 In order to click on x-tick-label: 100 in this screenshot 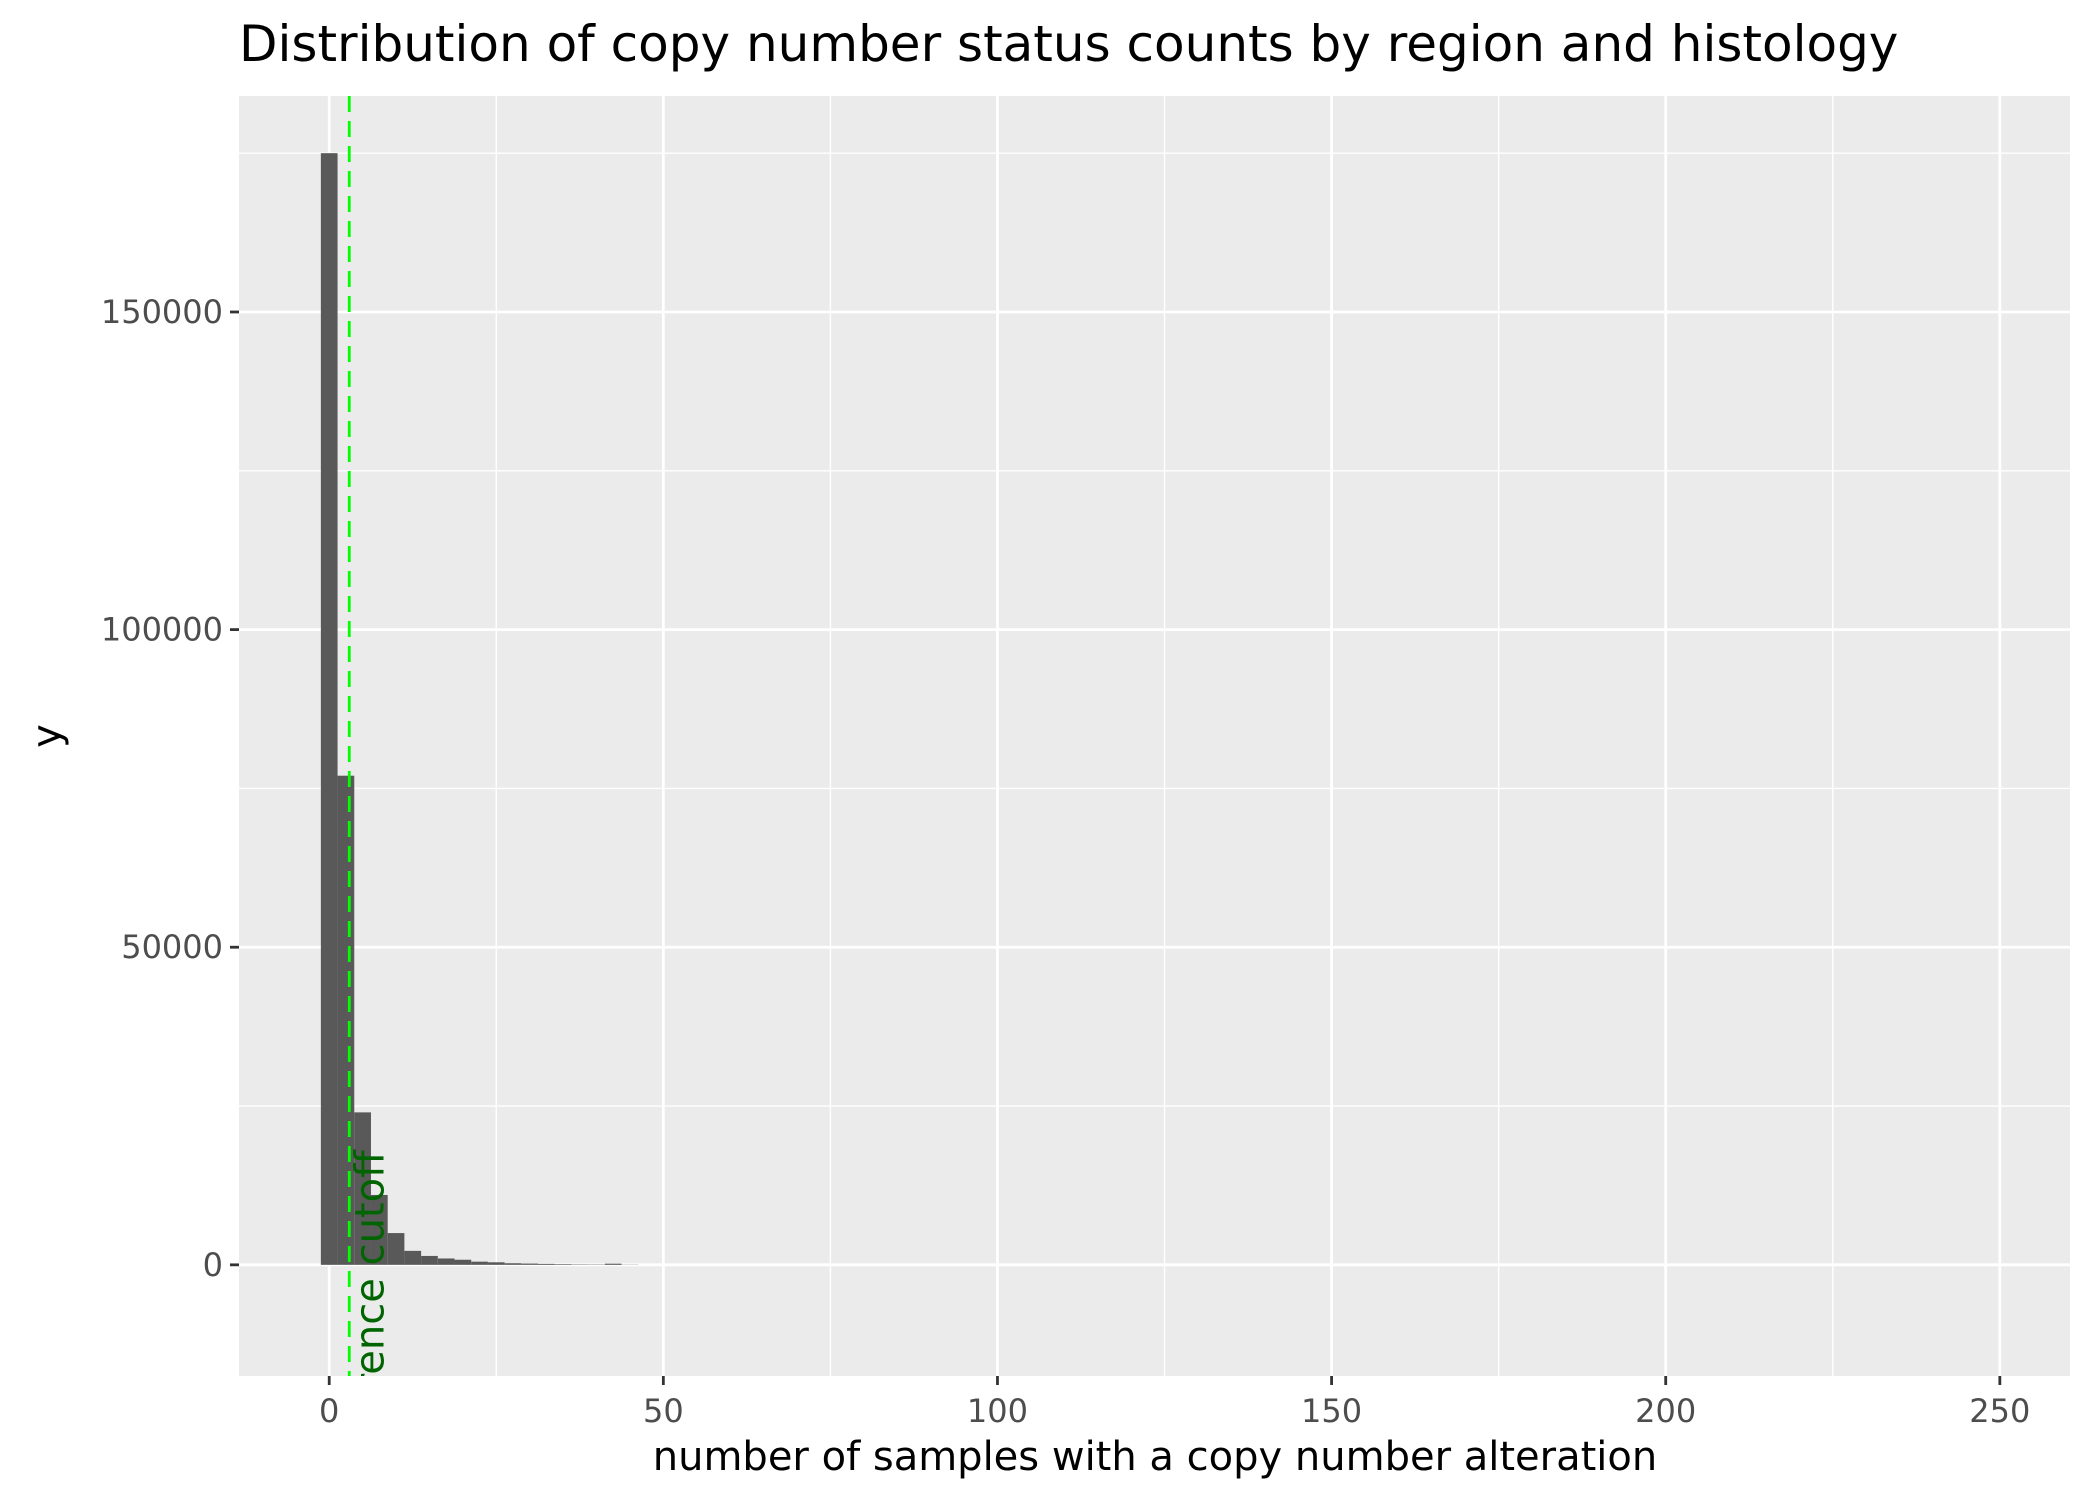, I will do `click(997, 1411)`.